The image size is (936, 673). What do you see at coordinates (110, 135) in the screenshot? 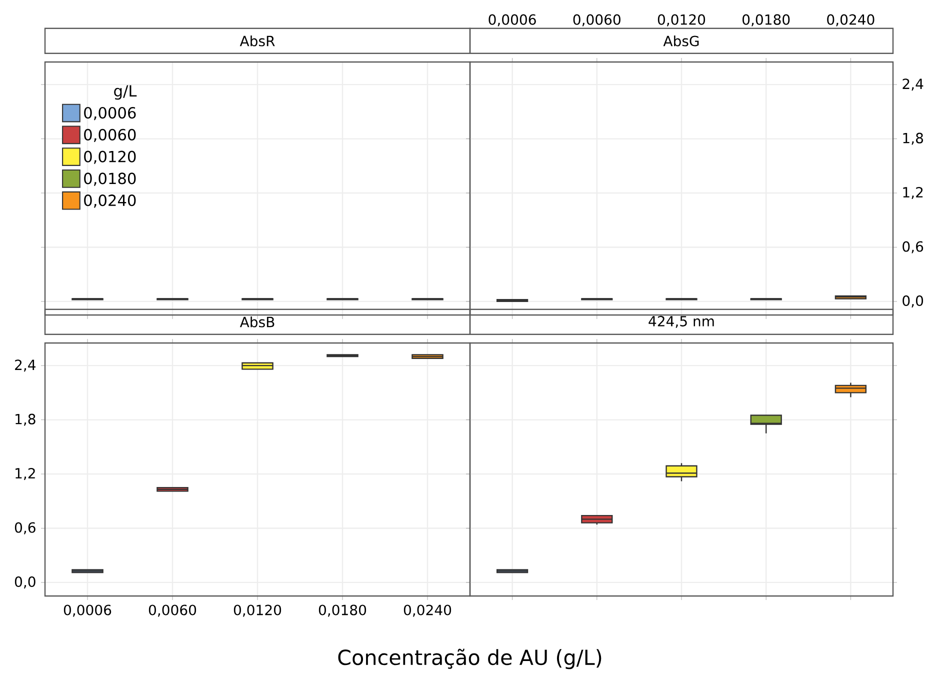
I see `legend-label: 0,0060` at bounding box center [110, 135].